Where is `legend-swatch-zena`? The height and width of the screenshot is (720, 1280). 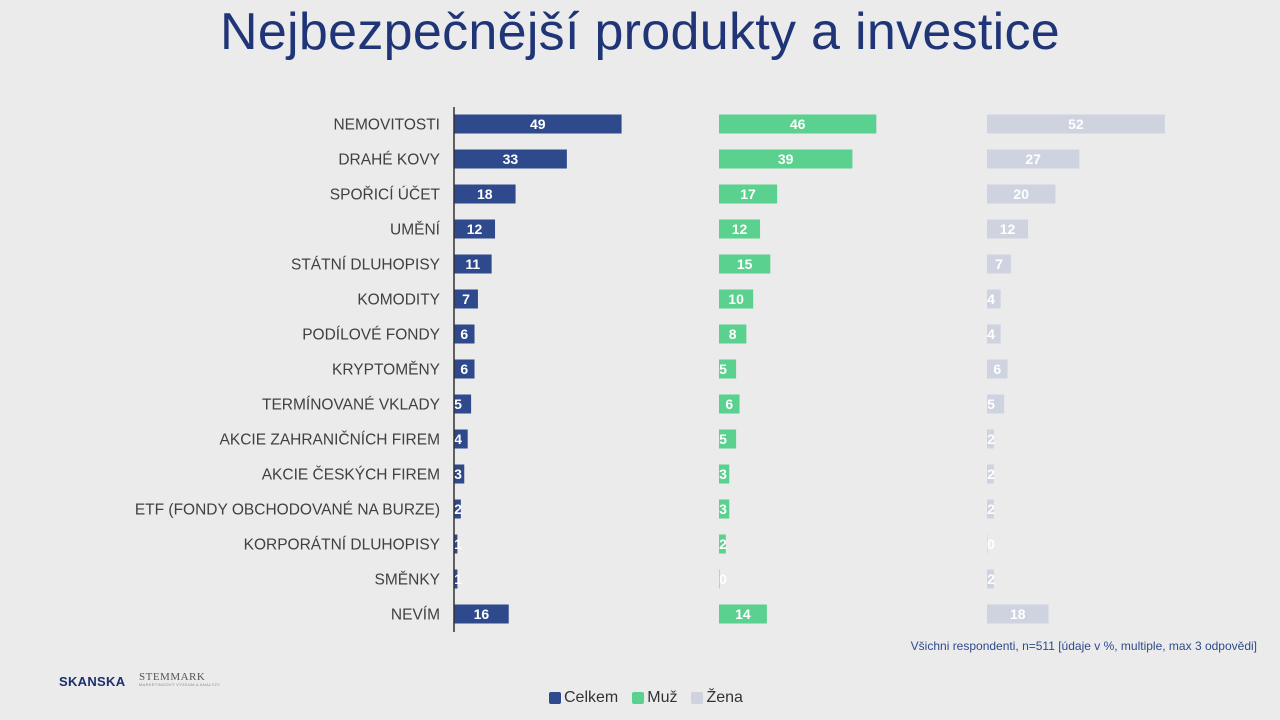
legend-swatch-zena is located at coordinates (697, 698).